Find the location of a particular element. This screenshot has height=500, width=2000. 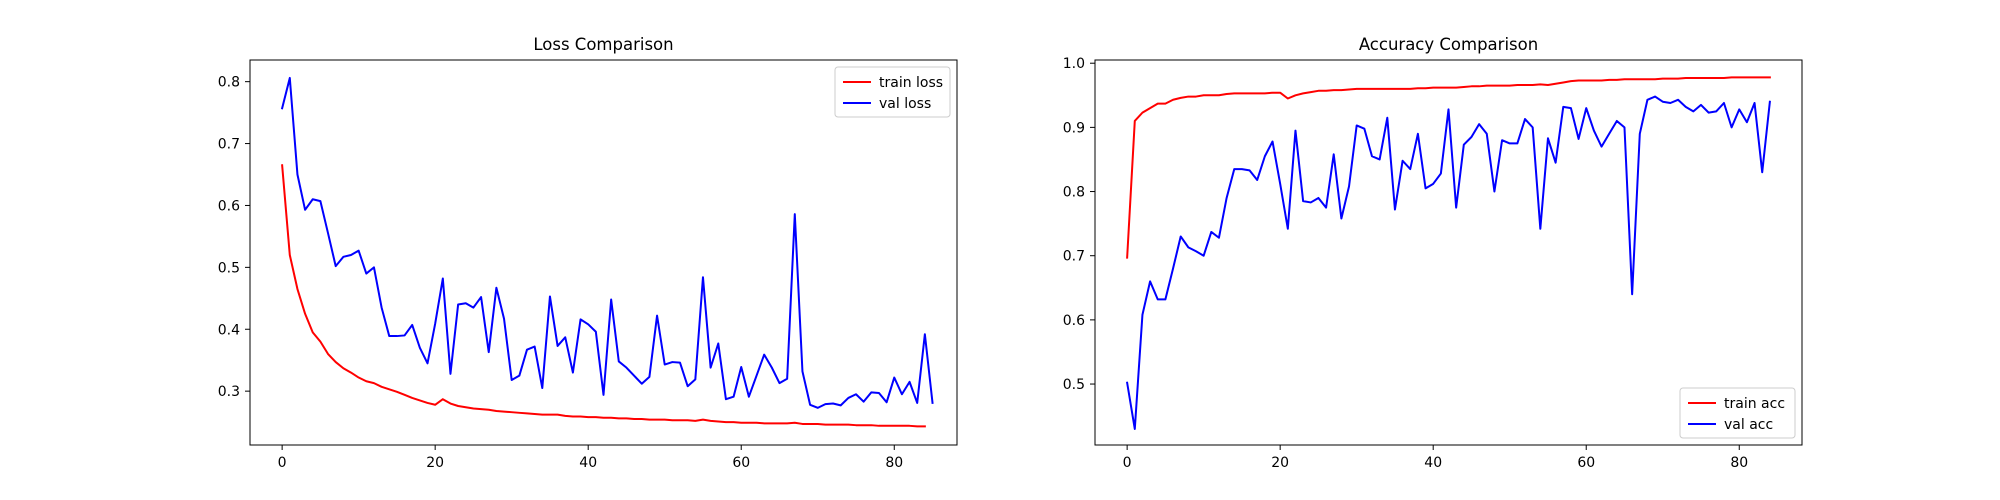

chart-title: Accuracy Comparison is located at coordinates (1448, 44).